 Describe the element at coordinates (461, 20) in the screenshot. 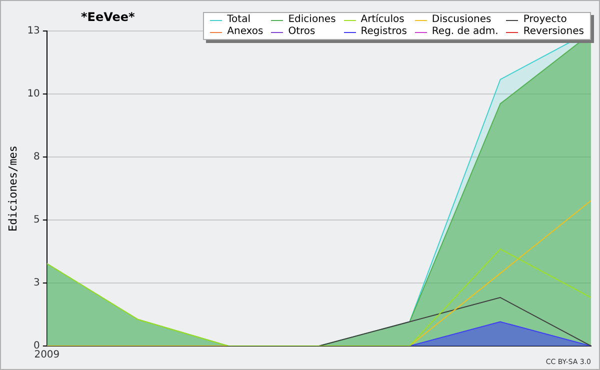

I see `legend-label: Discusiones` at that location.